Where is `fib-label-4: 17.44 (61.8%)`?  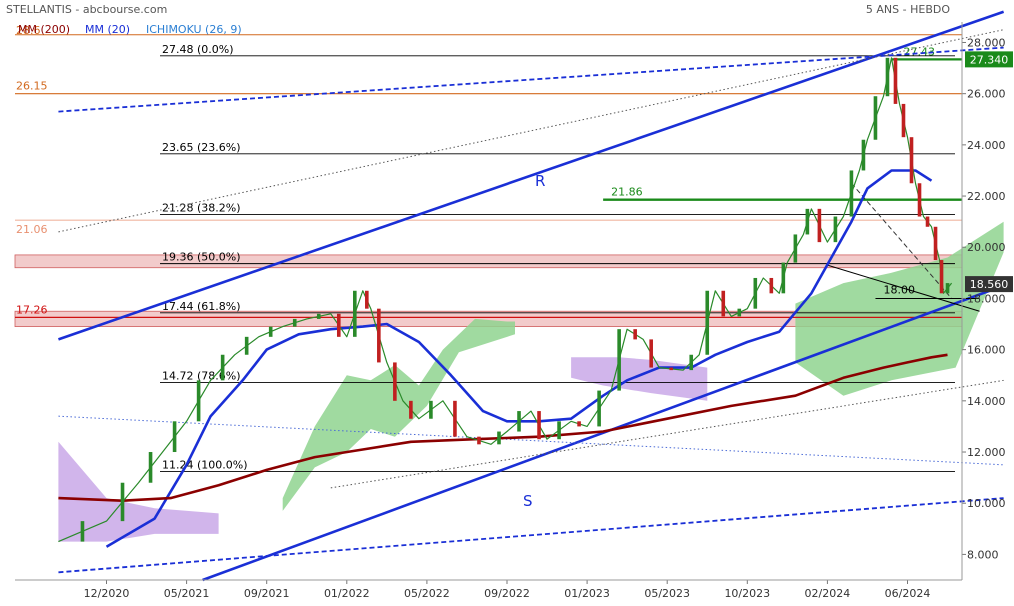
fib-label-4: 17.44 (61.8%) is located at coordinates (201, 306).